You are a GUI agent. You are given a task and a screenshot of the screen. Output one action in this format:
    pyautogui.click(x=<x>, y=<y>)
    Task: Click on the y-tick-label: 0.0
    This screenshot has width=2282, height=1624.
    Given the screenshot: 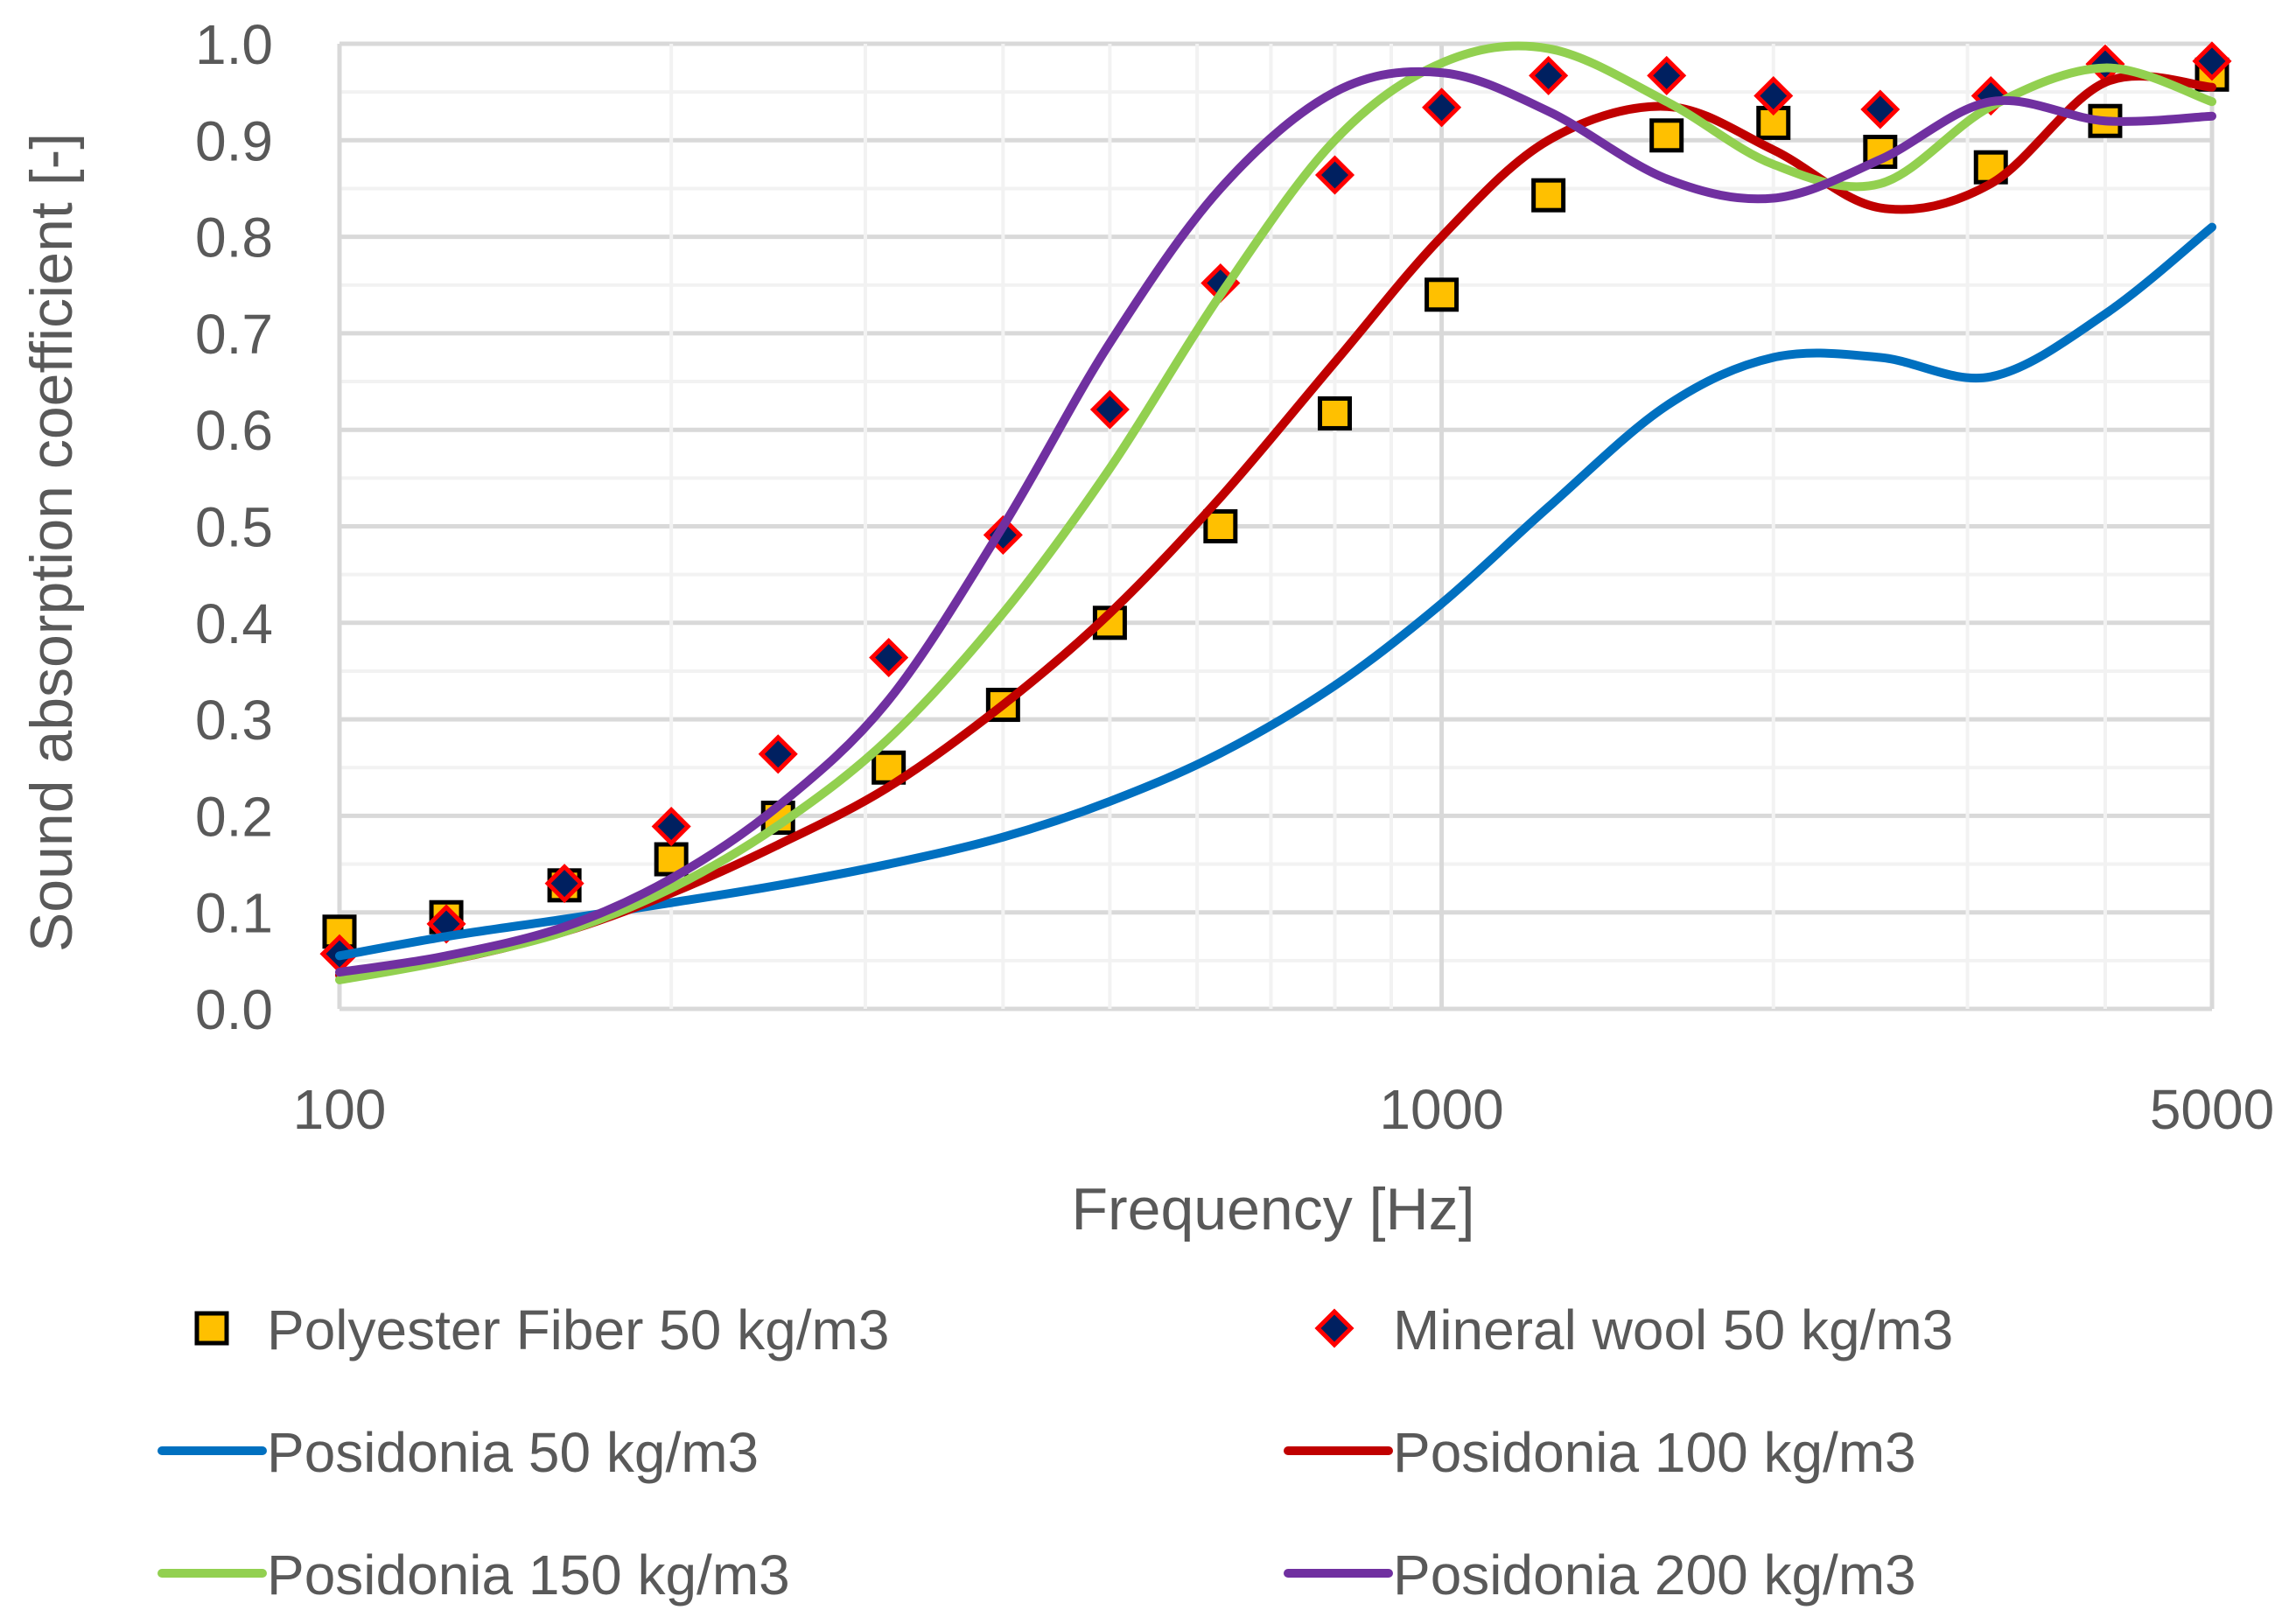 What is the action you would take?
    pyautogui.click(x=234, y=1009)
    